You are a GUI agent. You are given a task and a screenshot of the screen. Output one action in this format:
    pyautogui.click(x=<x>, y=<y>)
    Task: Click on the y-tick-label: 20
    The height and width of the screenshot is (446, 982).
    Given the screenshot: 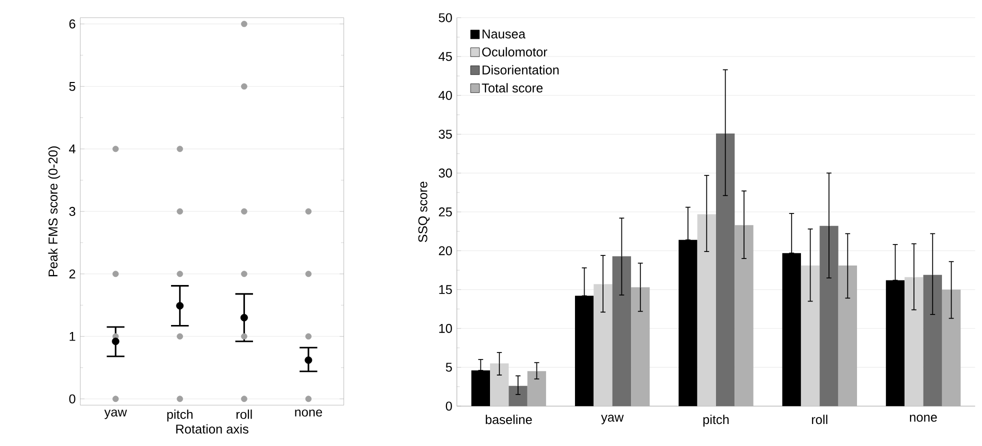 What is the action you would take?
    pyautogui.click(x=445, y=251)
    